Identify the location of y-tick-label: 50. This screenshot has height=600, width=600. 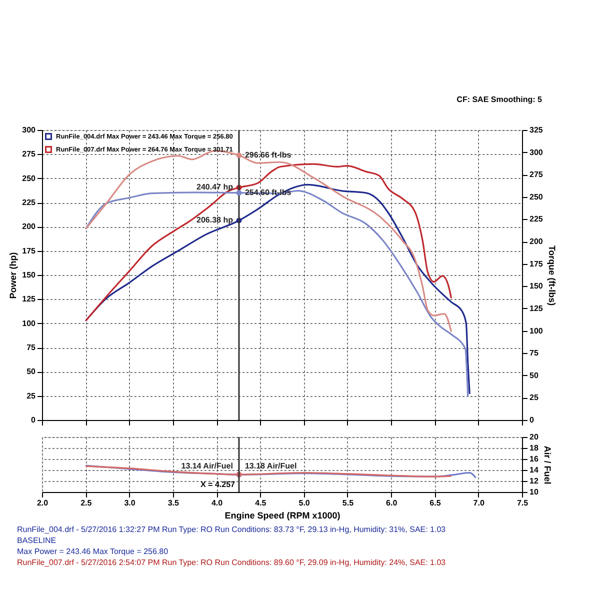
(31, 371).